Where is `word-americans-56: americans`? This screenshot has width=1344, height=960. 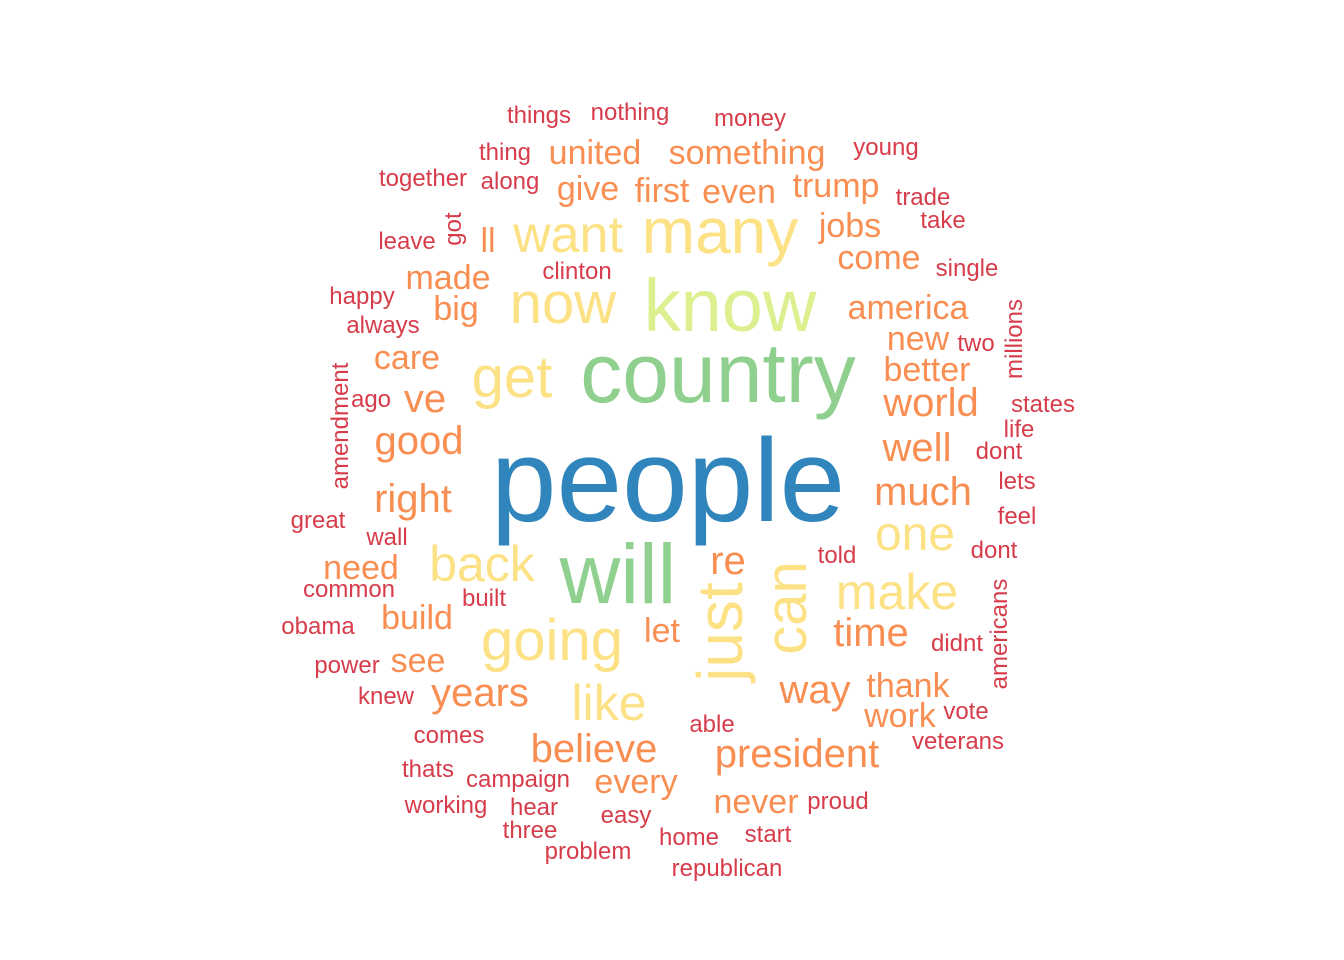
word-americans-56: americans is located at coordinates (999, 634).